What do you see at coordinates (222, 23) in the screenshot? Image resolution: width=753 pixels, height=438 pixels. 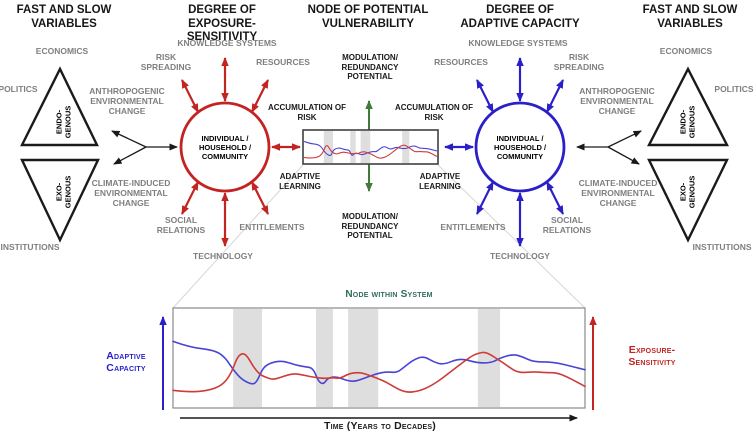 I see `header-degree-exposure: DEGREE OF EXPOSURE-SENSITIVITY` at bounding box center [222, 23].